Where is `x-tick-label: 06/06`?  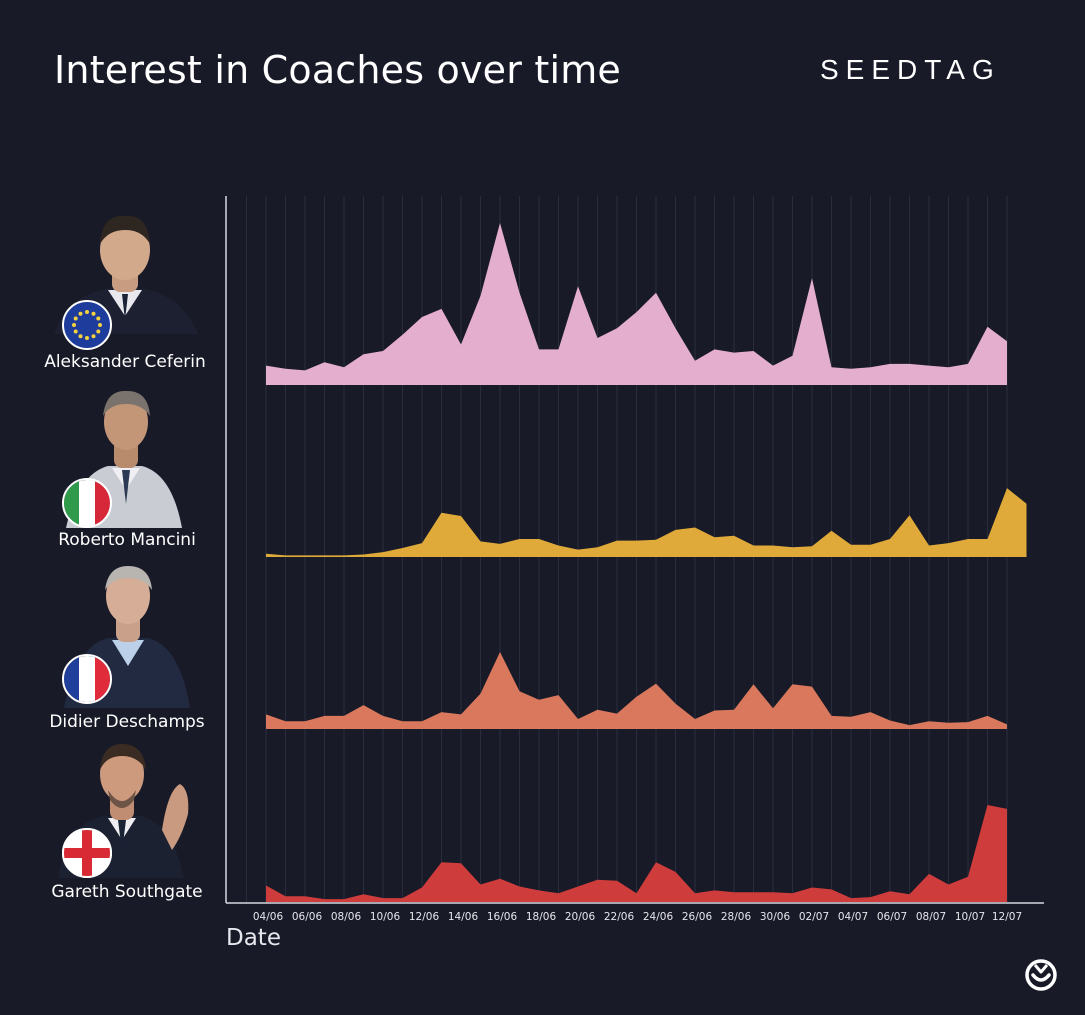 x-tick-label: 06/06 is located at coordinates (307, 917).